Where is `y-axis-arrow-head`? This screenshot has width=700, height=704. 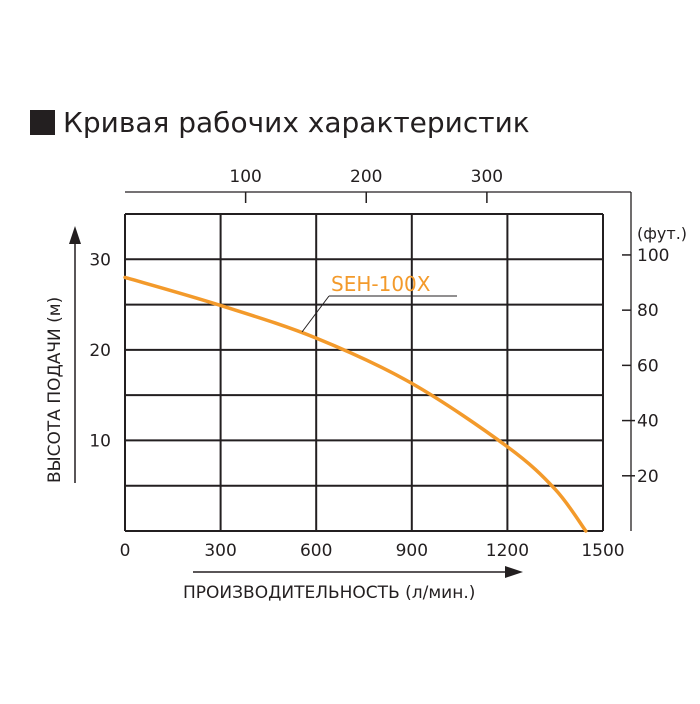
y-axis-arrow-head is located at coordinates (75, 235).